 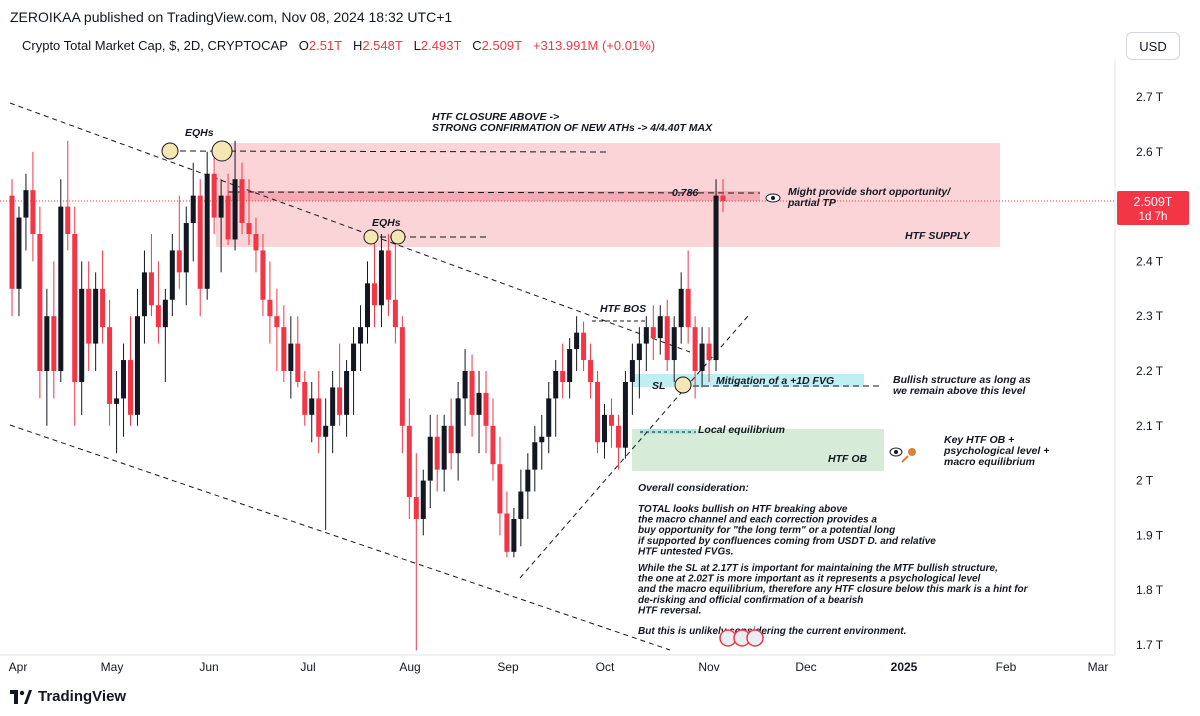 What do you see at coordinates (417, 45) in the screenshot?
I see `low-label: L` at bounding box center [417, 45].